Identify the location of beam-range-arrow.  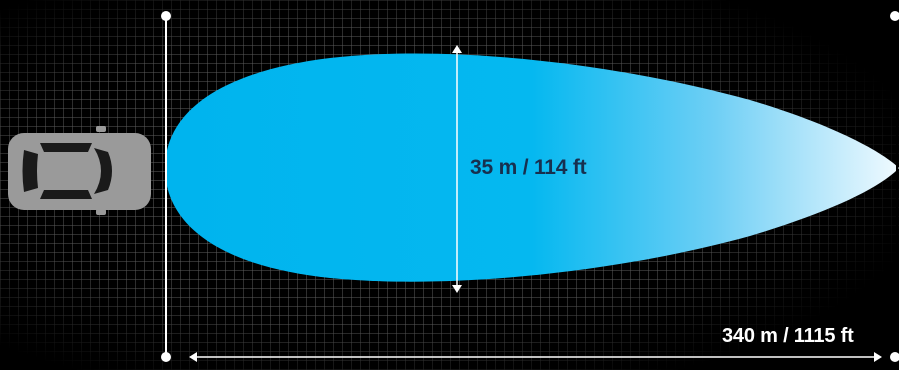
(535, 357).